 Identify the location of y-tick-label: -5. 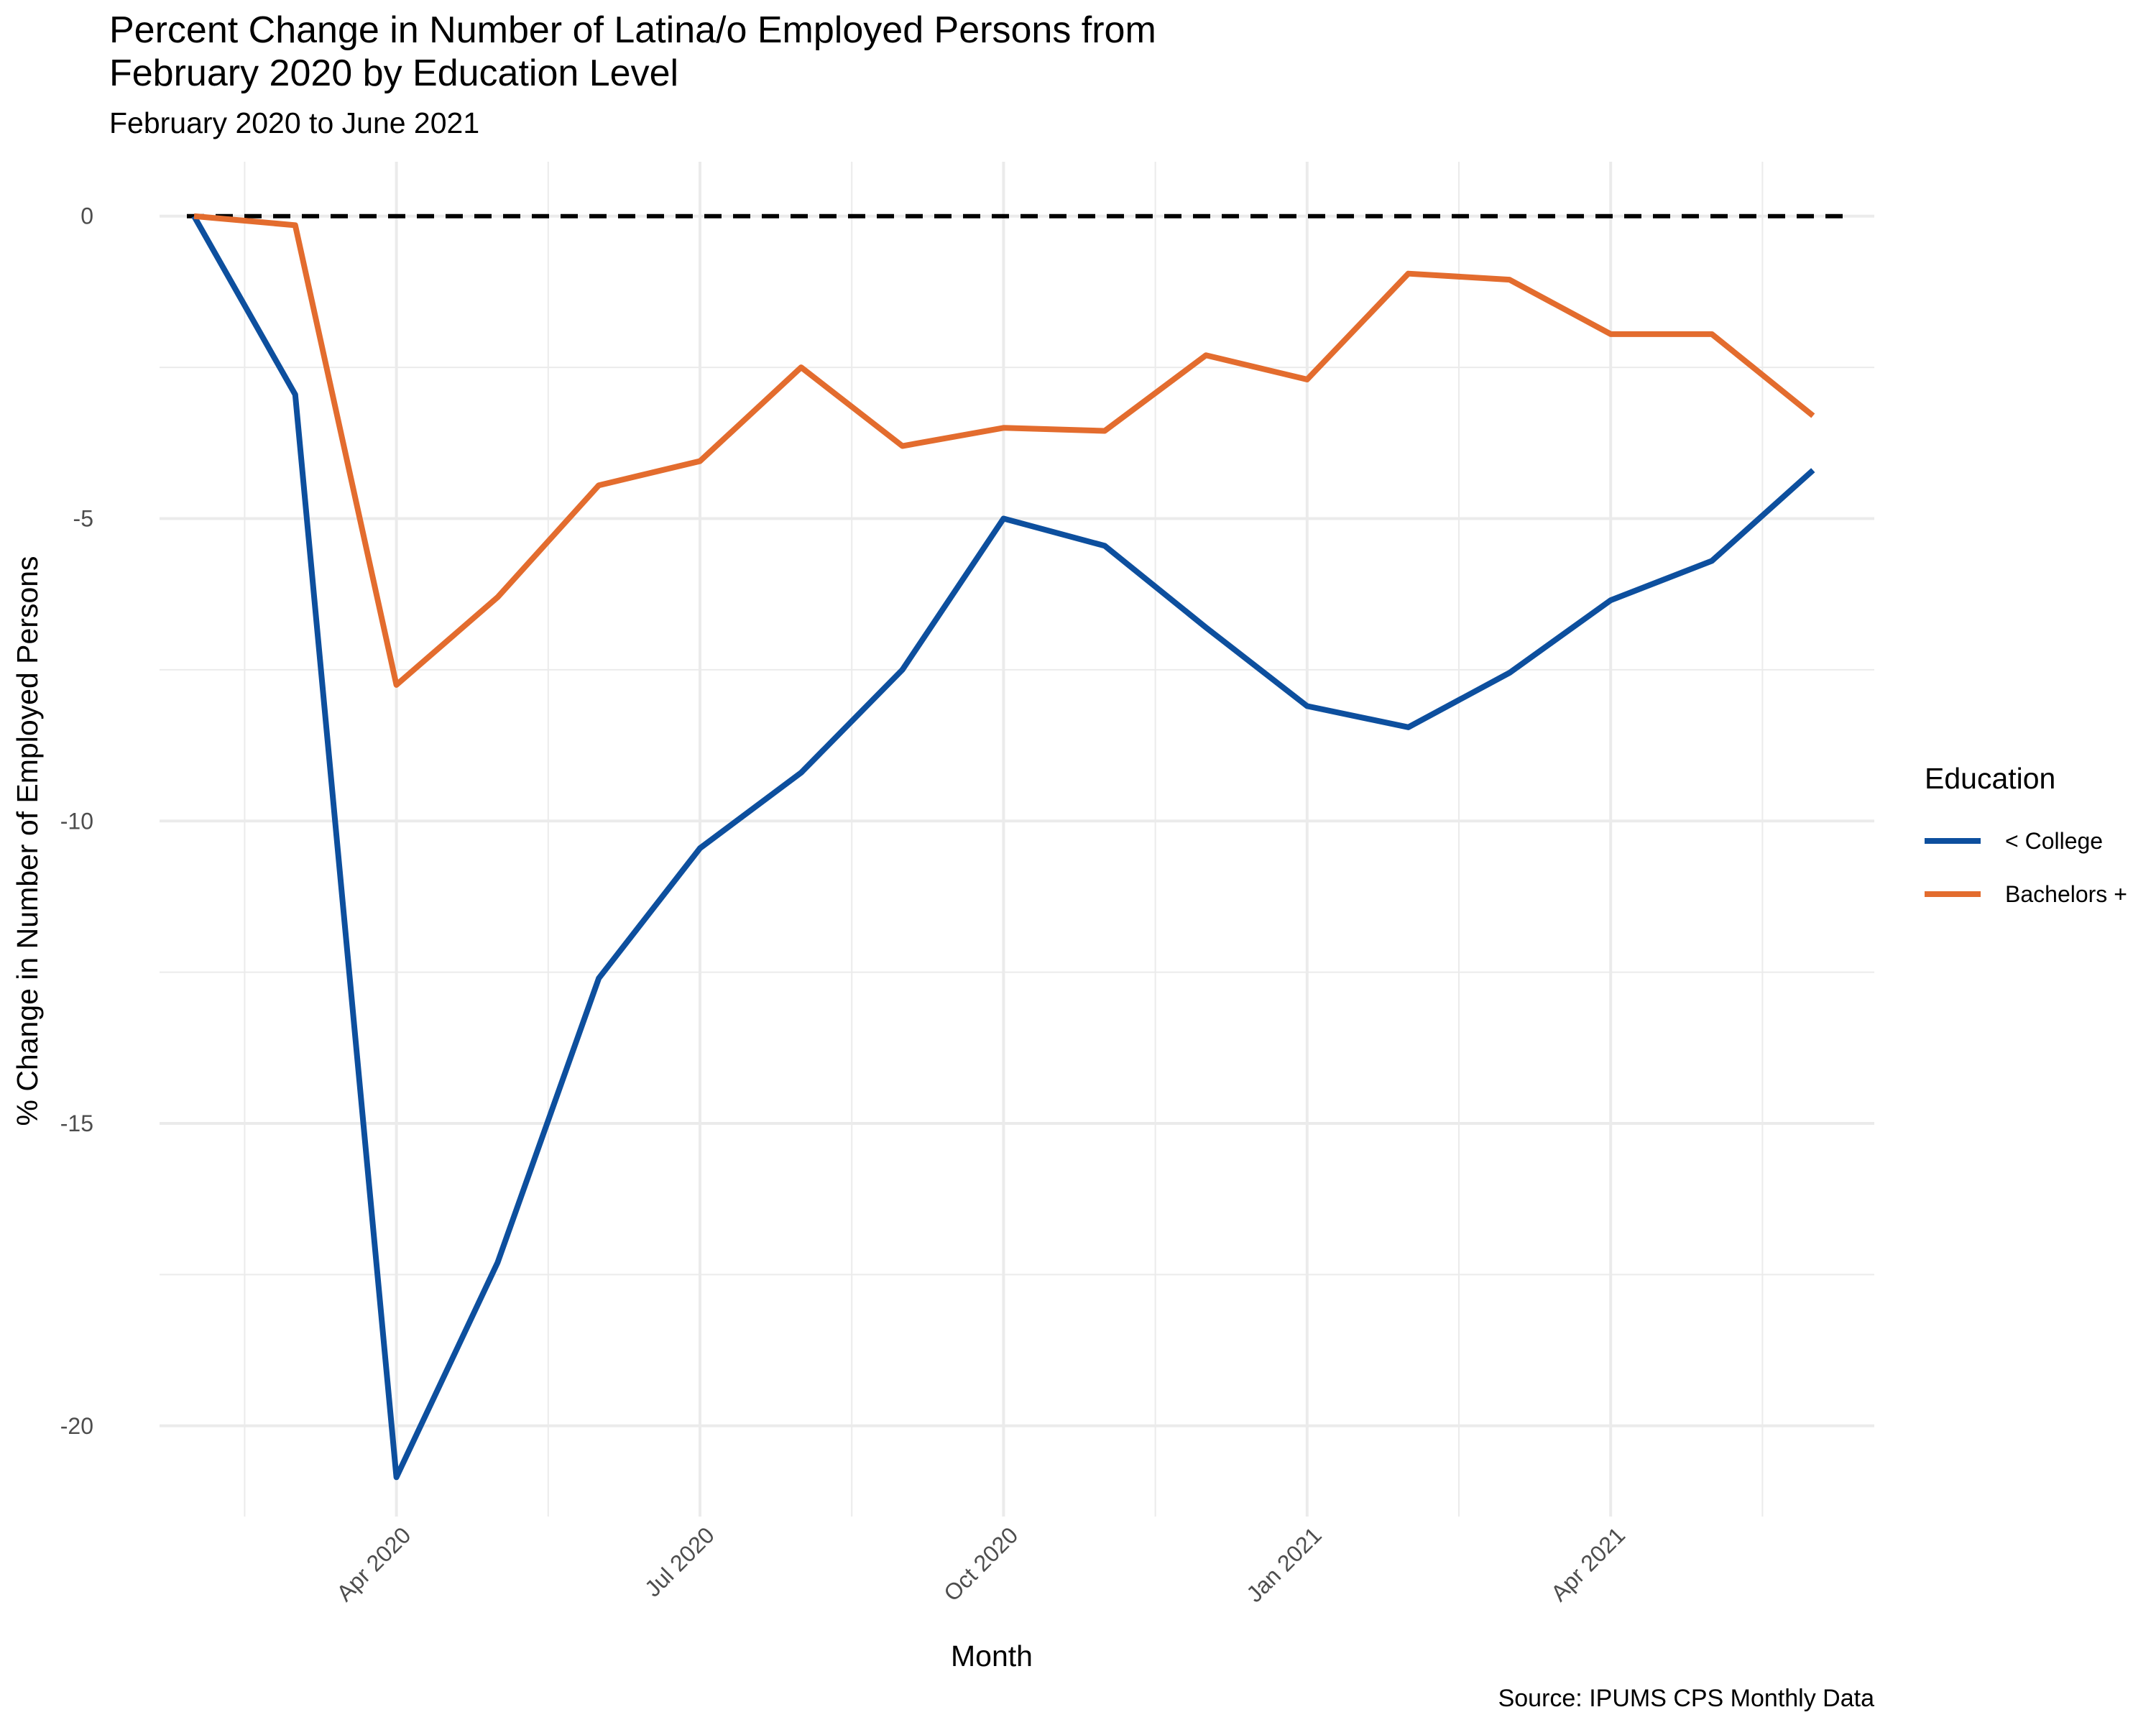
(83, 518).